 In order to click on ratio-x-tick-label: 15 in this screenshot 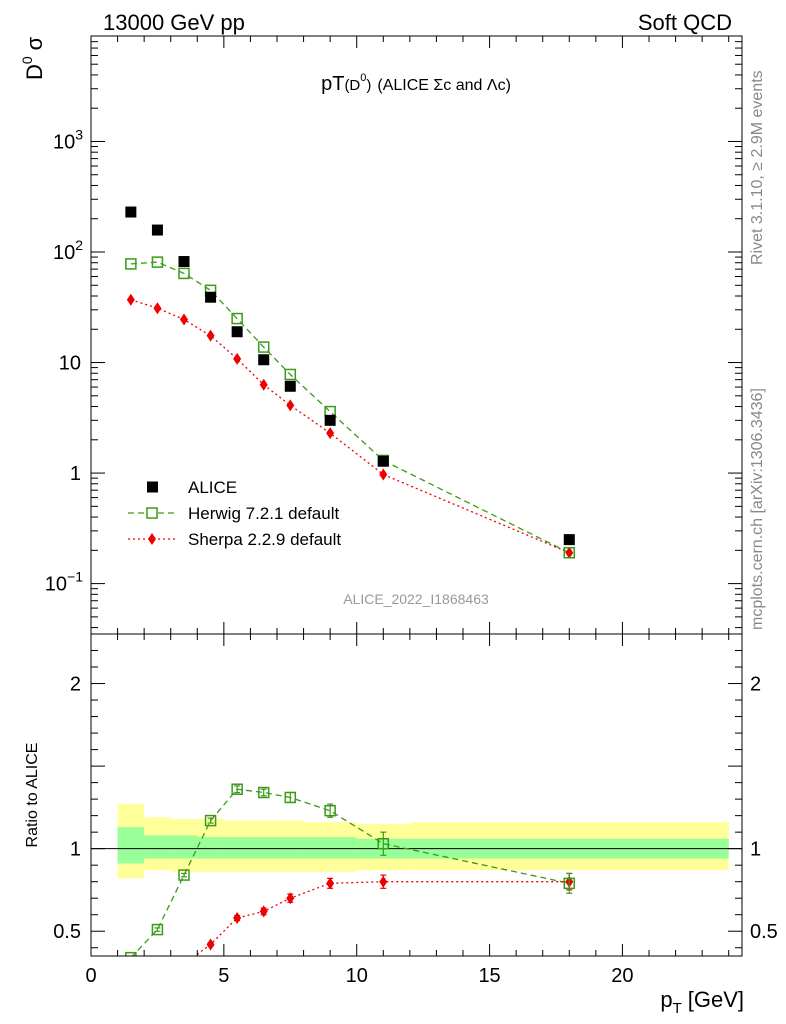, I will do `click(489, 976)`.